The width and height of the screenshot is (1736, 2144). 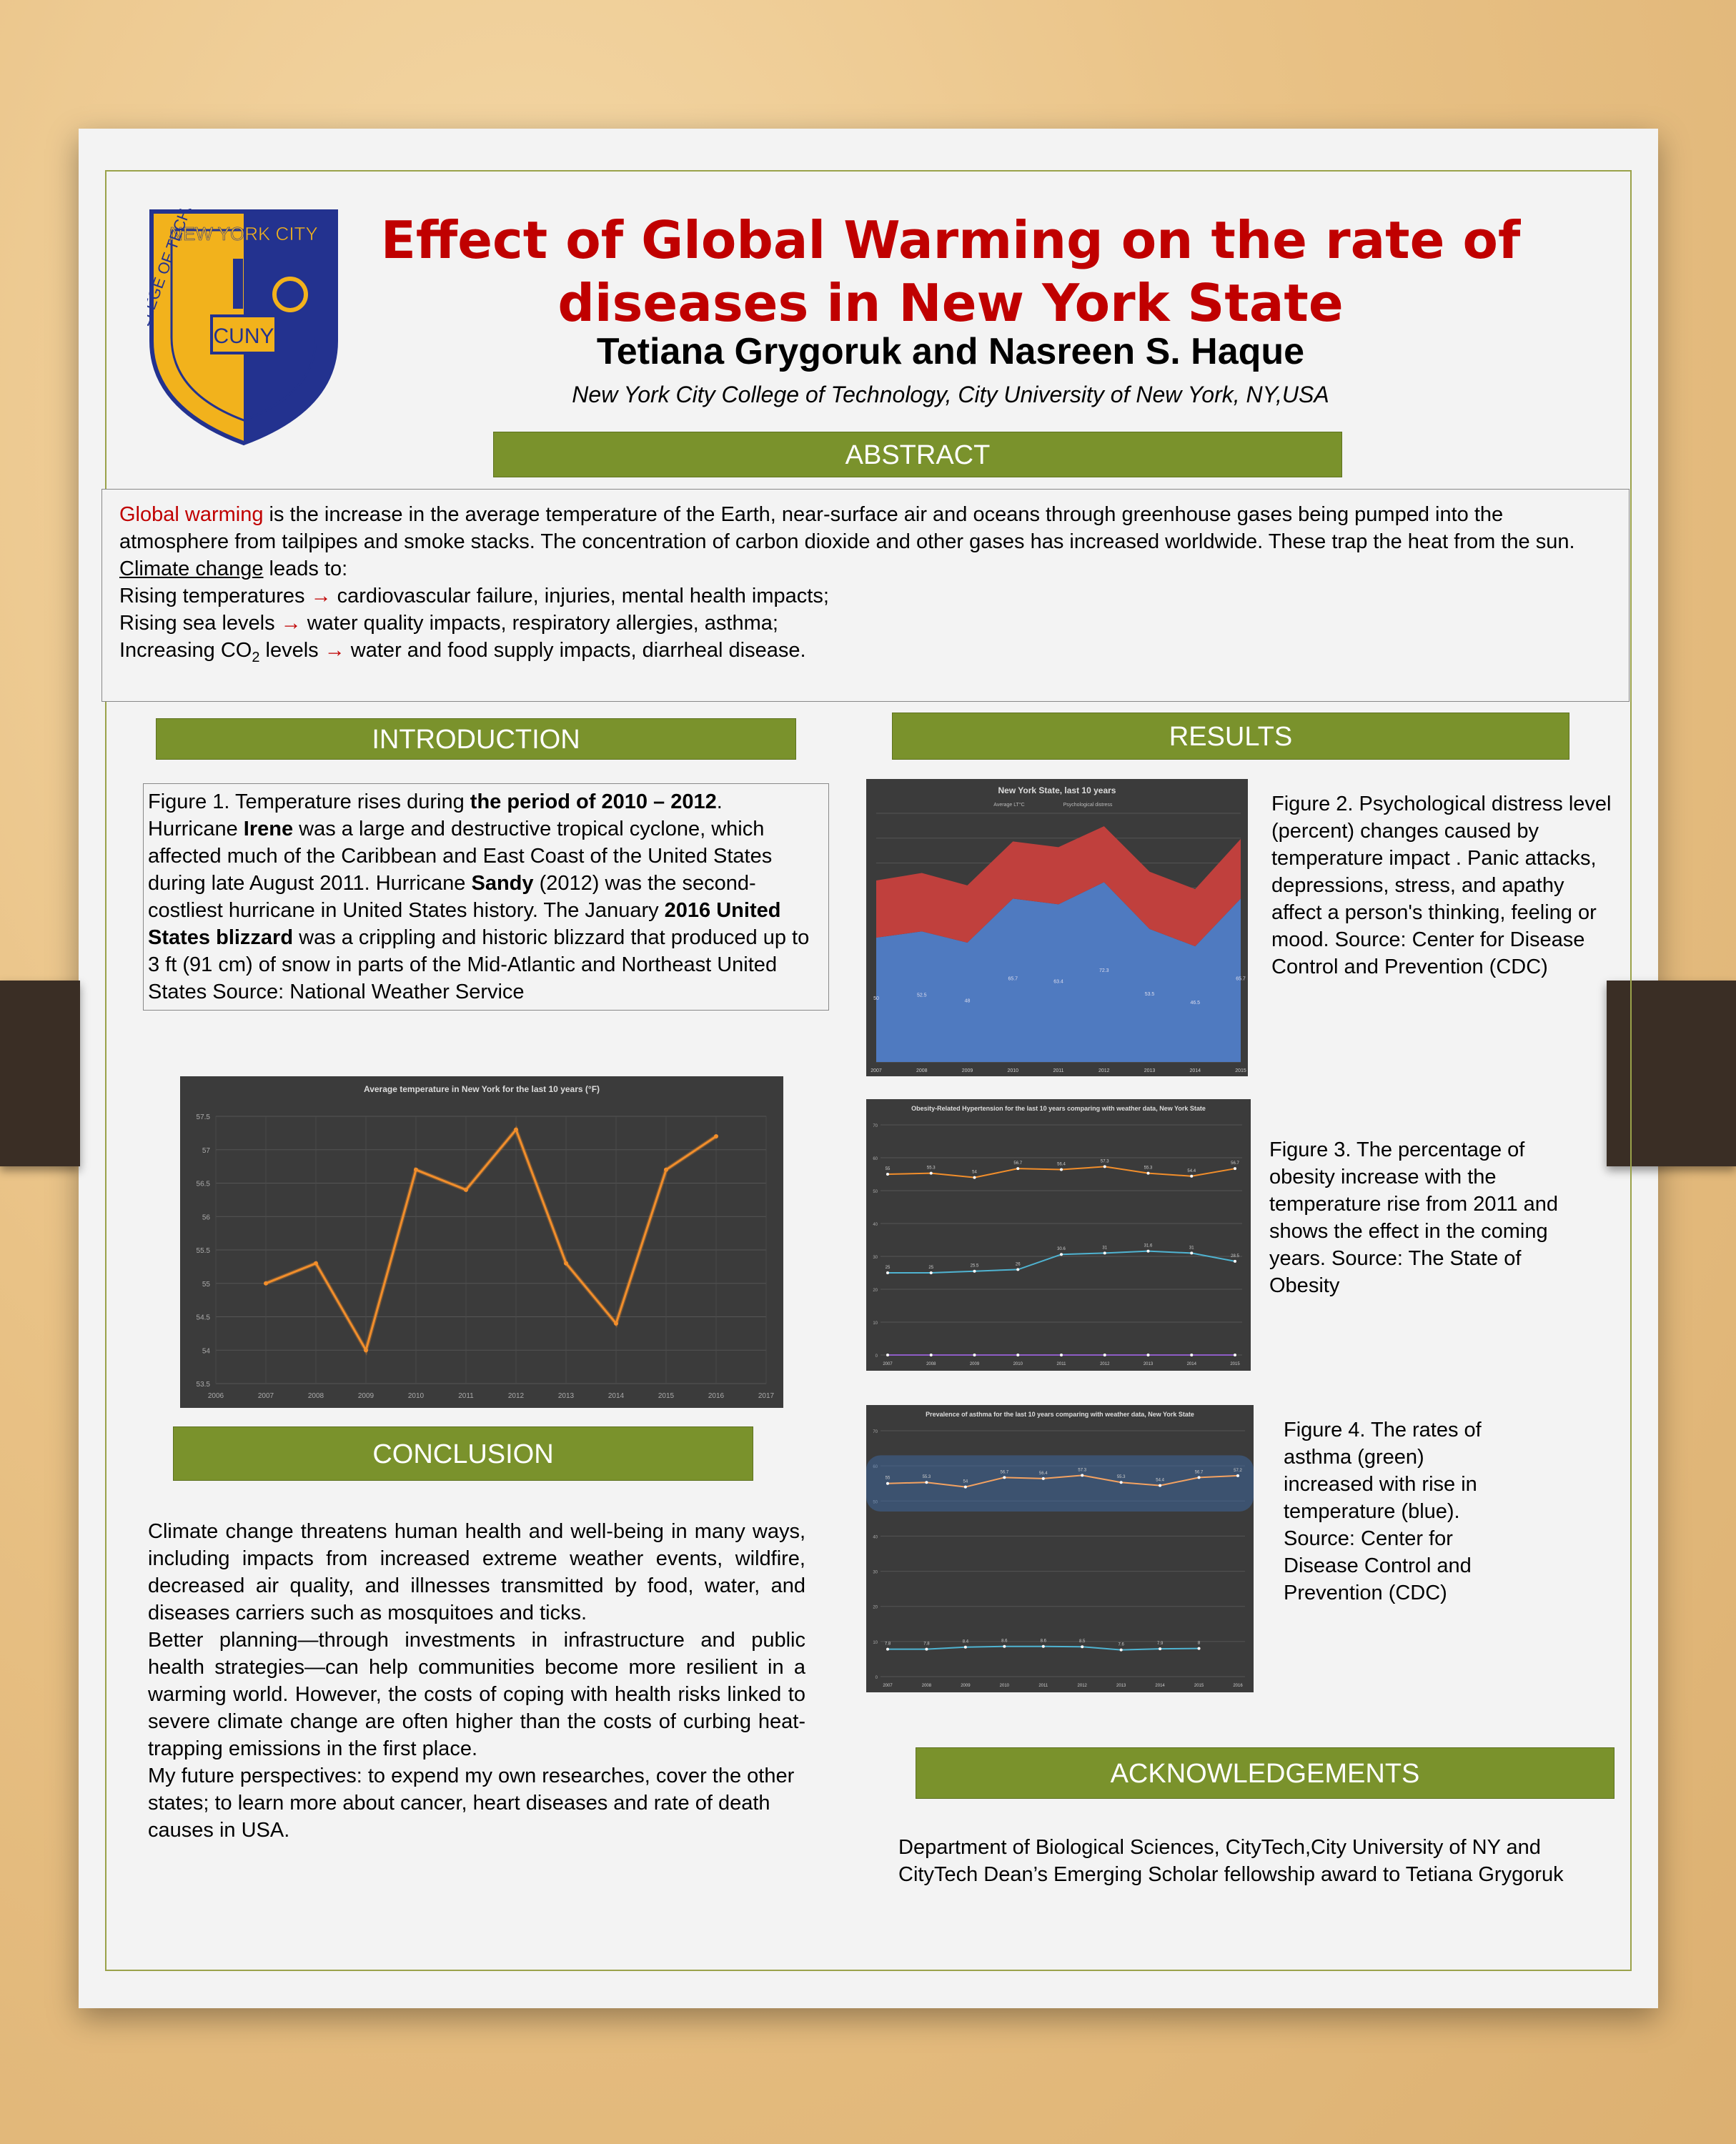 What do you see at coordinates (1104, 1070) in the screenshot?
I see `x-tick-label: 2012` at bounding box center [1104, 1070].